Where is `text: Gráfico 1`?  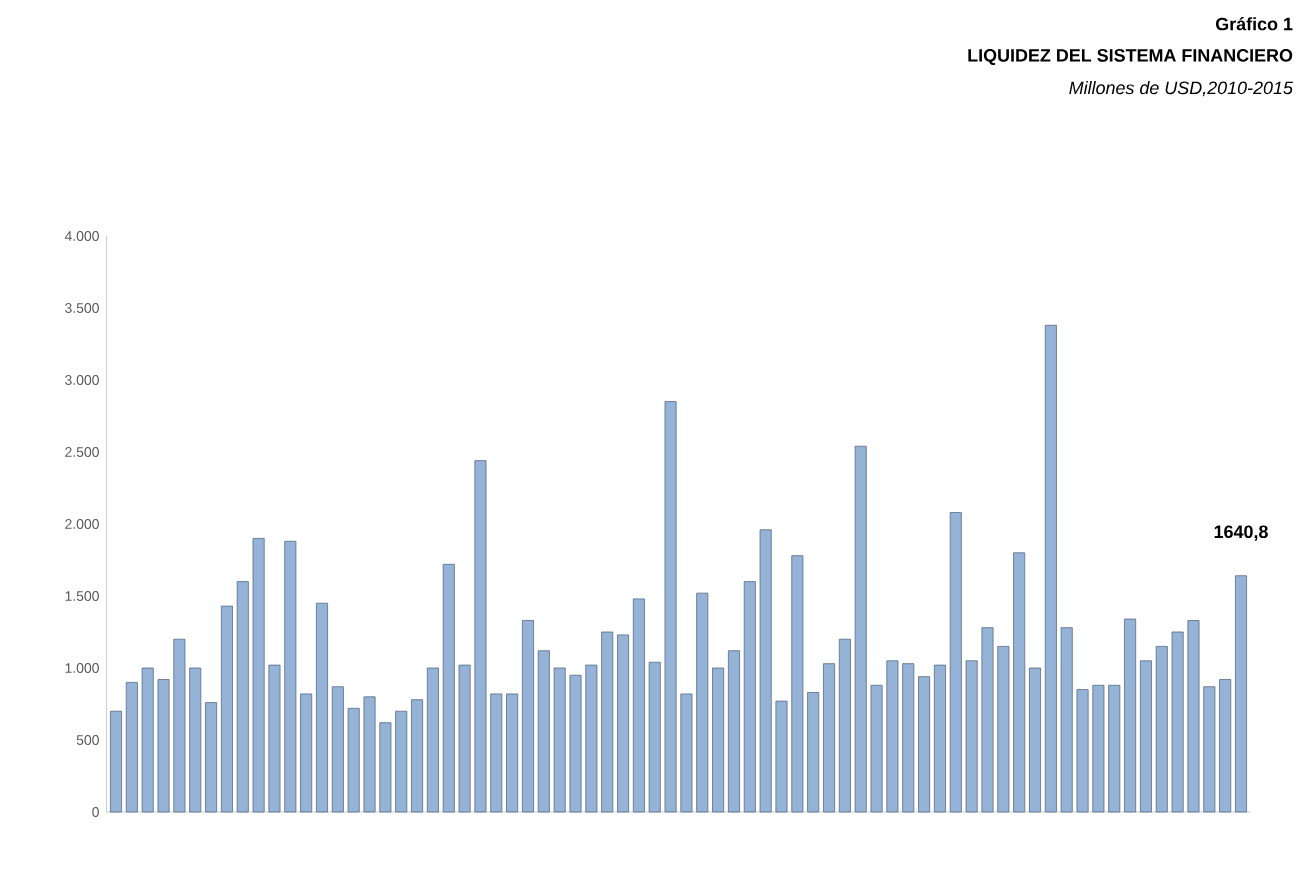 text: Gráfico 1 is located at coordinates (1254, 24).